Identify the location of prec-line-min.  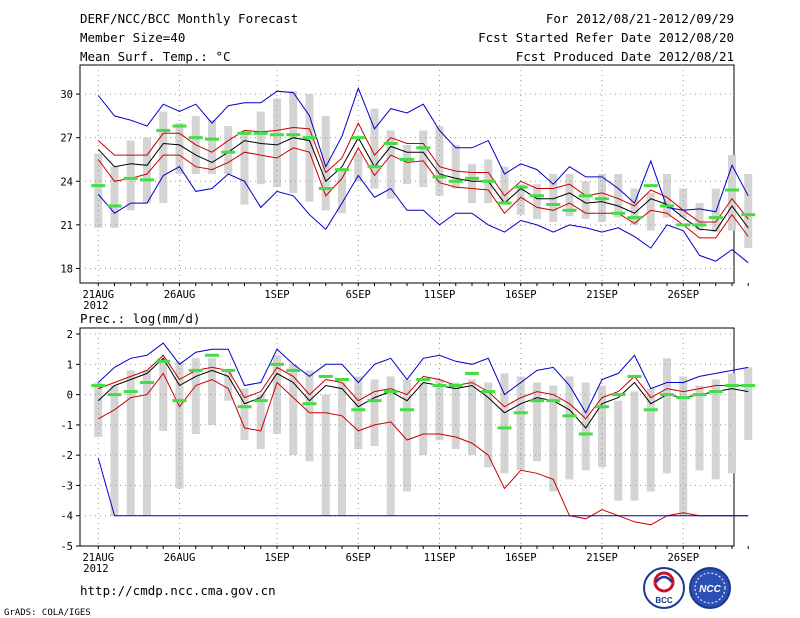
(423, 487).